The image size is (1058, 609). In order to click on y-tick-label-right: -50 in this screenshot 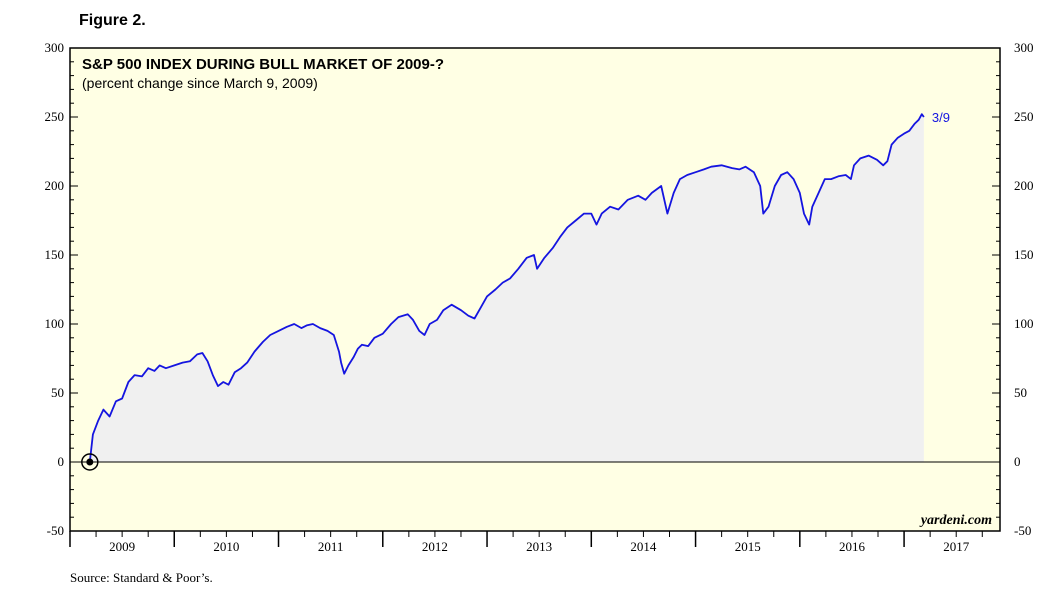, I will do `click(1022, 530)`.